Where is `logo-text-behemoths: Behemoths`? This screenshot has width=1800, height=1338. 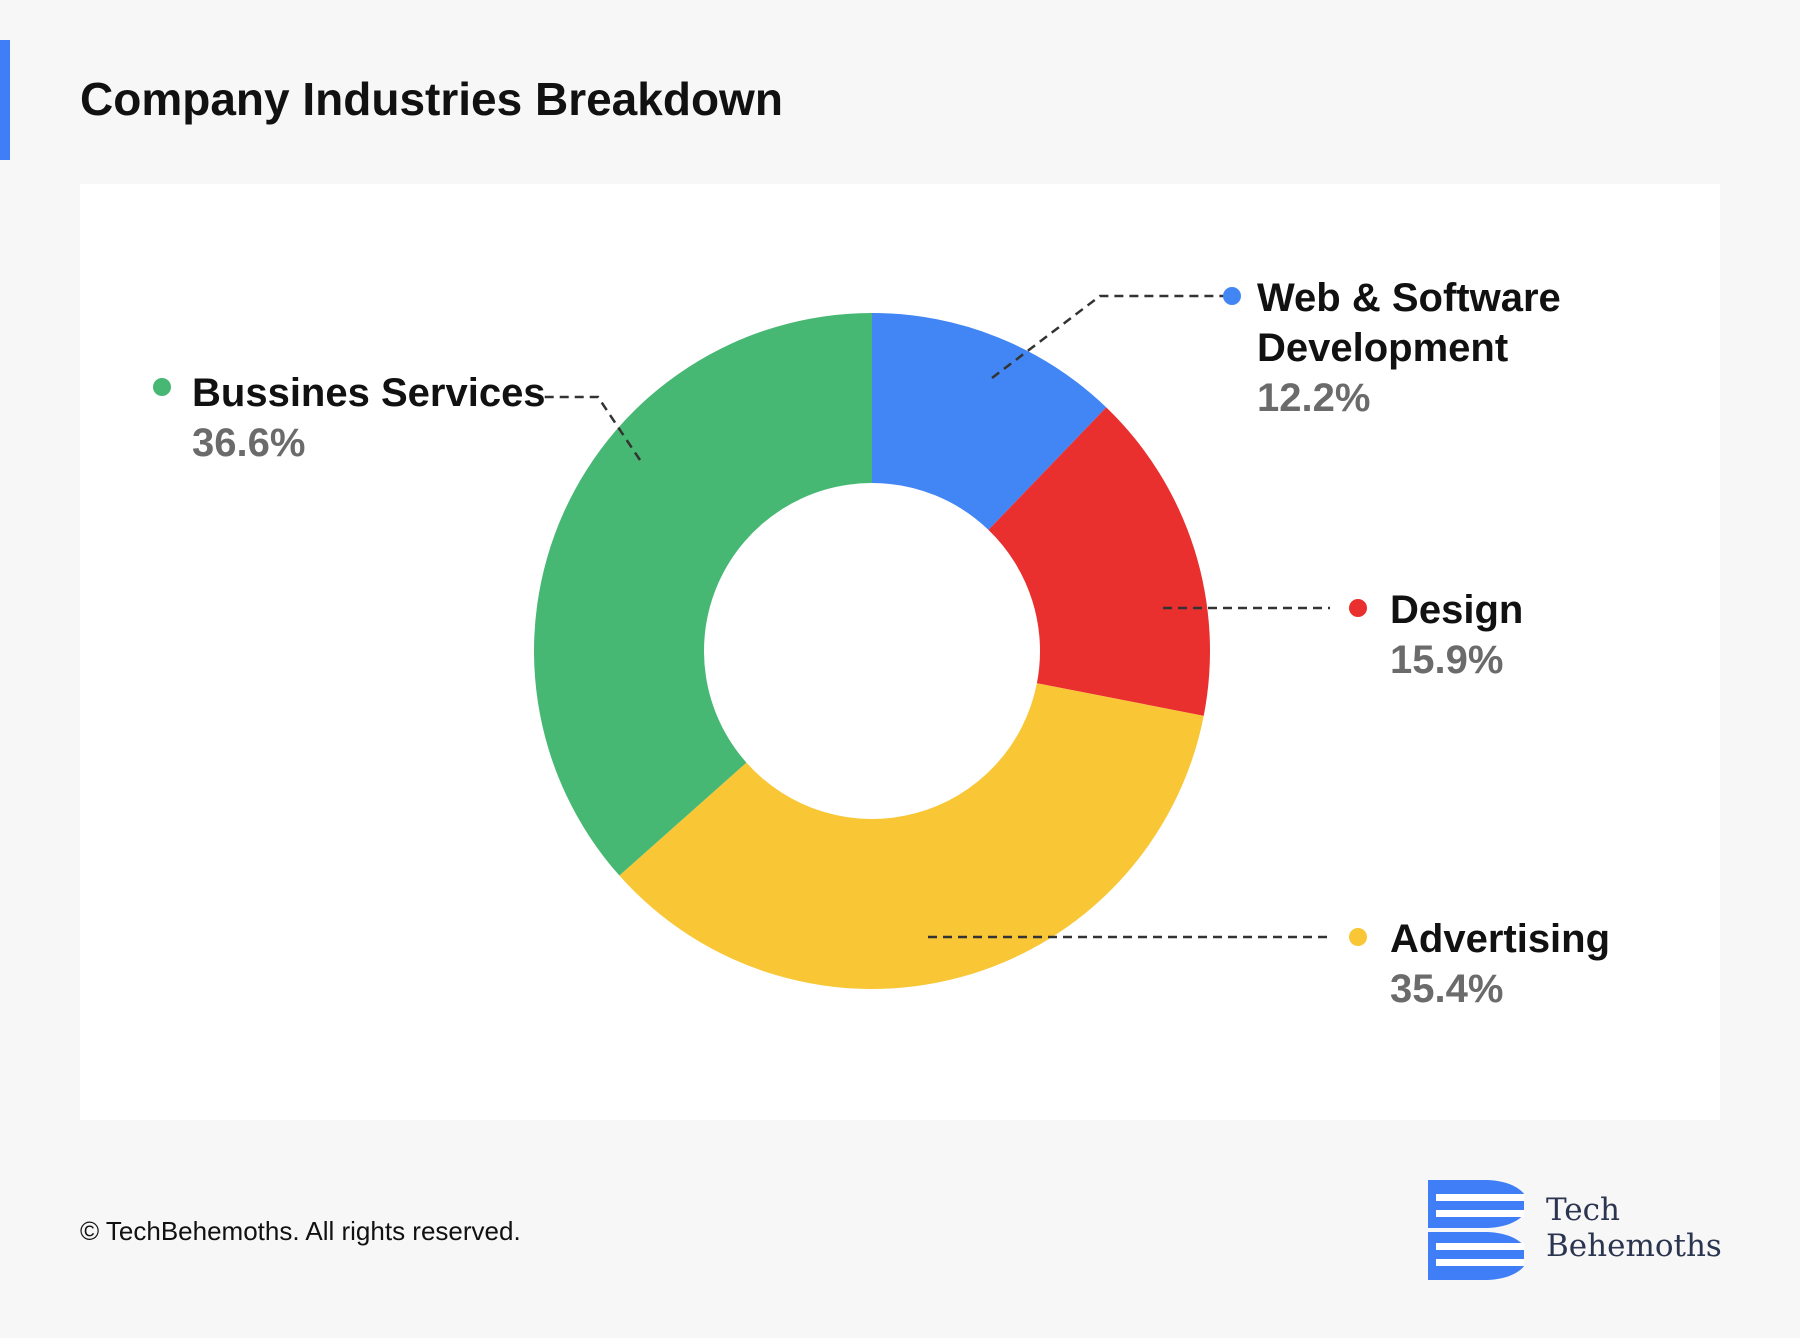
logo-text-behemoths: Behemoths is located at coordinates (1634, 1246).